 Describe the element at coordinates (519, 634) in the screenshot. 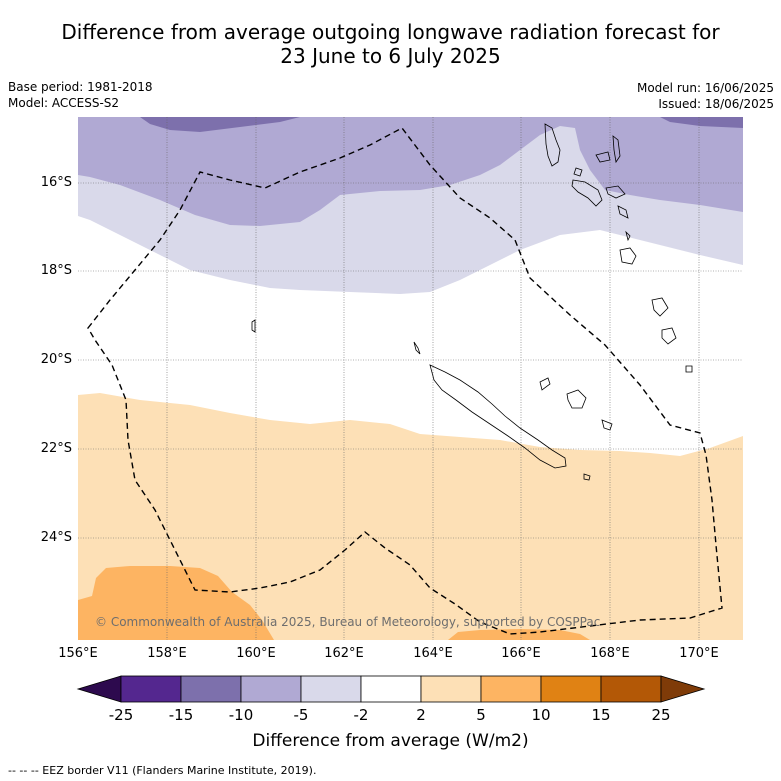

I see `olr-band-orange-s` at that location.